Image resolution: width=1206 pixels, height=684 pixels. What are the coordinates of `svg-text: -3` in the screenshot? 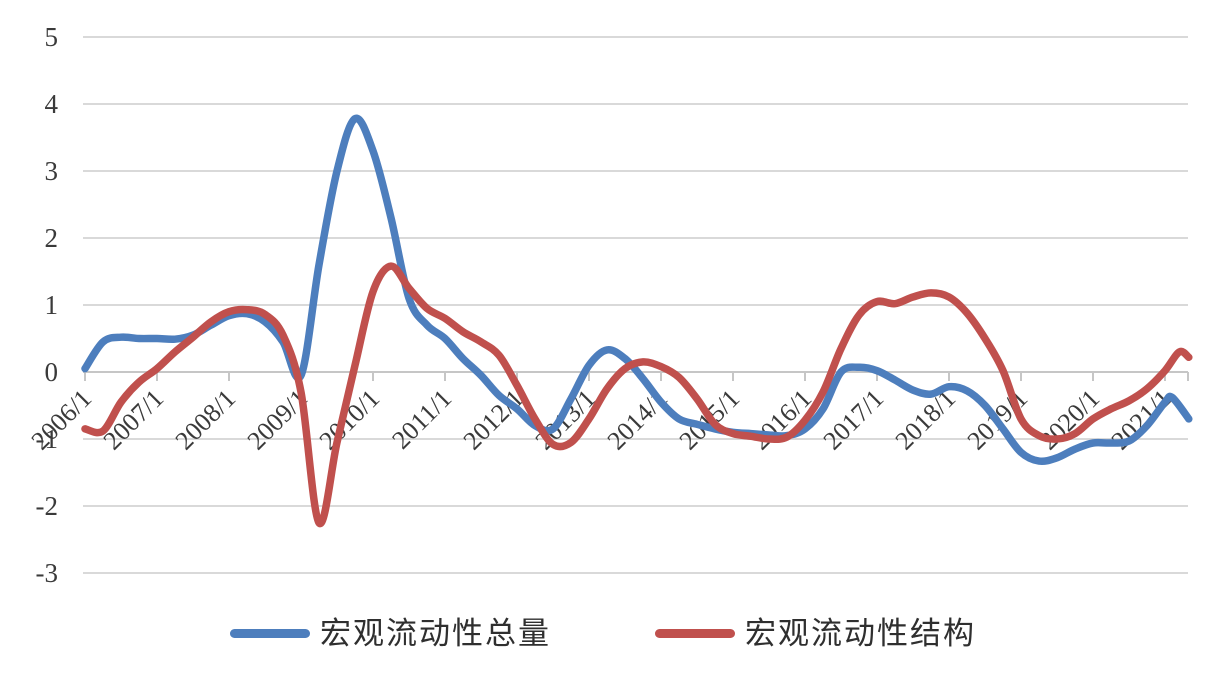 It's located at (47, 573).